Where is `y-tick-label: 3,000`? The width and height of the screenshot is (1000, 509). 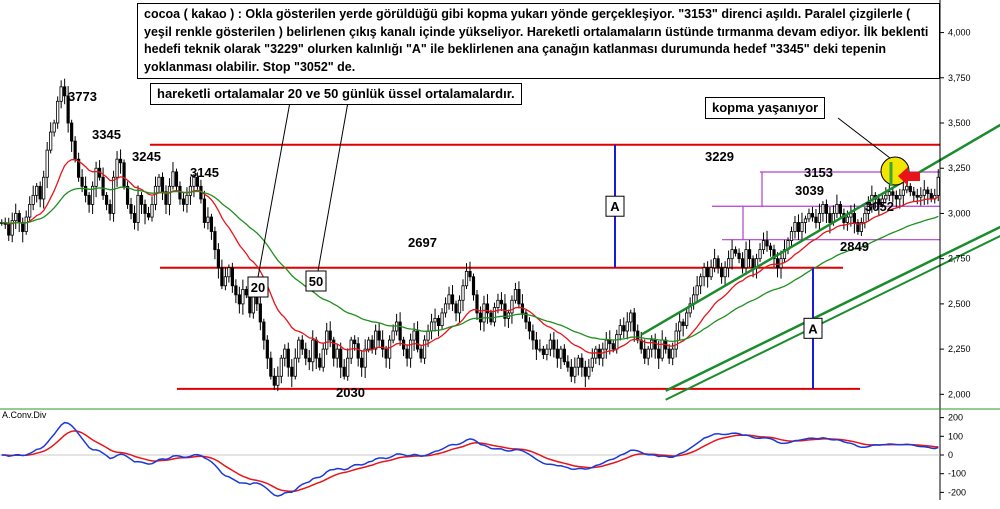 y-tick-label: 3,000 is located at coordinates (959, 213).